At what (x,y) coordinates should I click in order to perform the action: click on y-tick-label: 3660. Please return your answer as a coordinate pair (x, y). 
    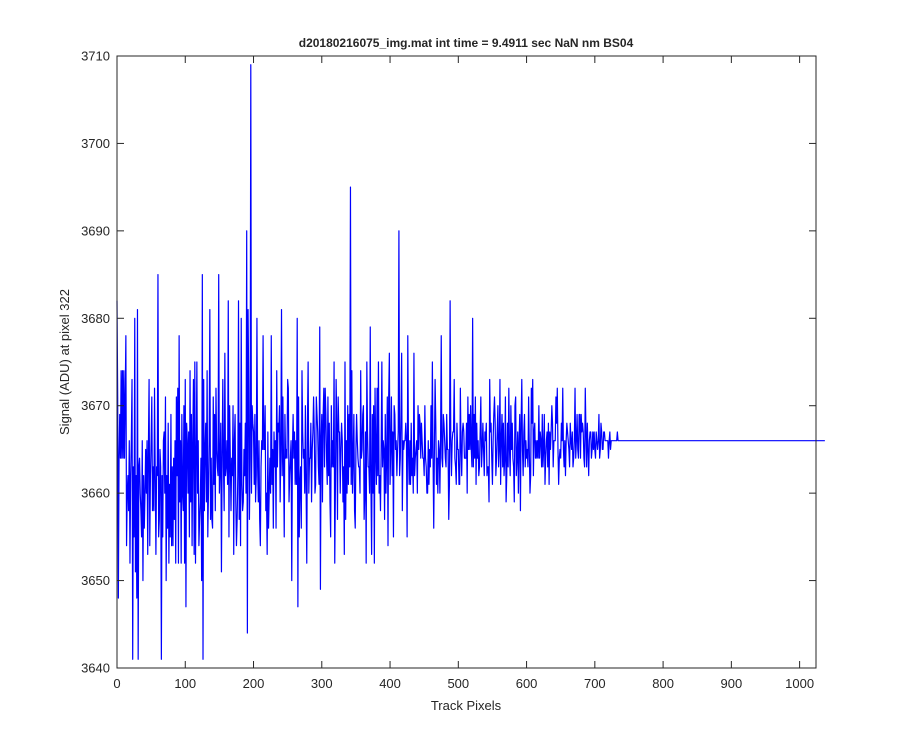
    Looking at the image, I should click on (95, 493).